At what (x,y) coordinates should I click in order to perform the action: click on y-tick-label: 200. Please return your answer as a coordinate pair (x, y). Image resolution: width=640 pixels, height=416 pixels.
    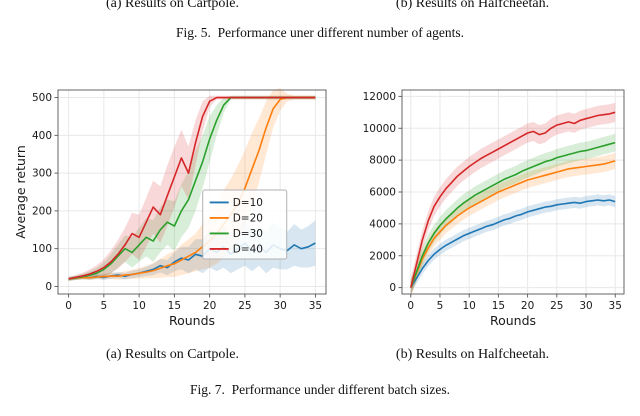
    Looking at the image, I should click on (42, 211).